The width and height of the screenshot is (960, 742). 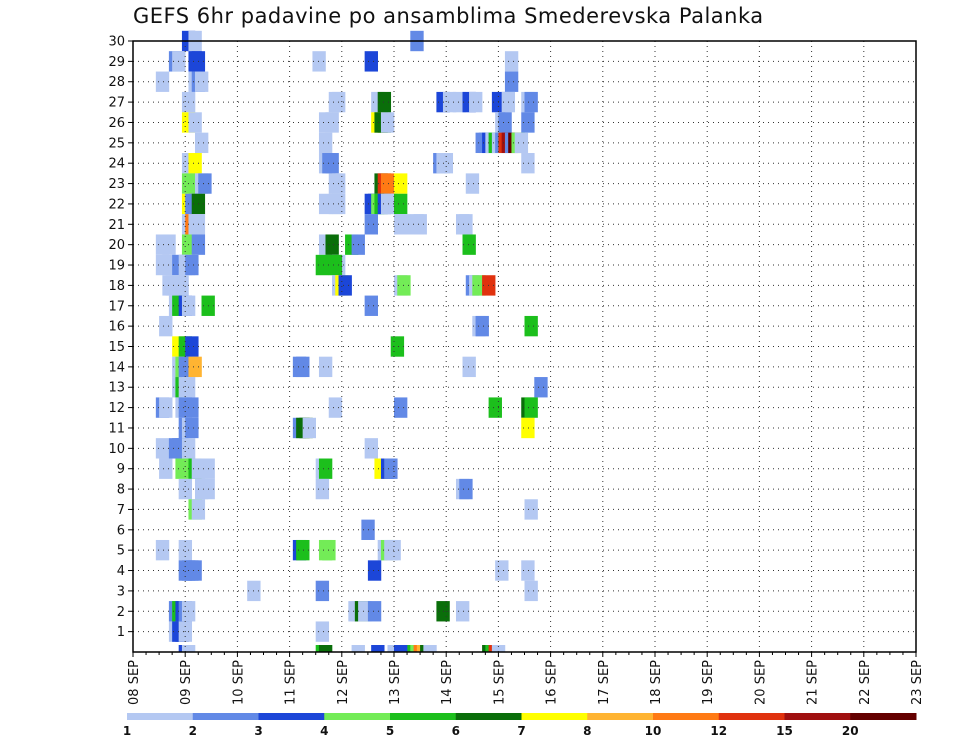 I want to click on legend-label: 10, so click(x=653, y=731).